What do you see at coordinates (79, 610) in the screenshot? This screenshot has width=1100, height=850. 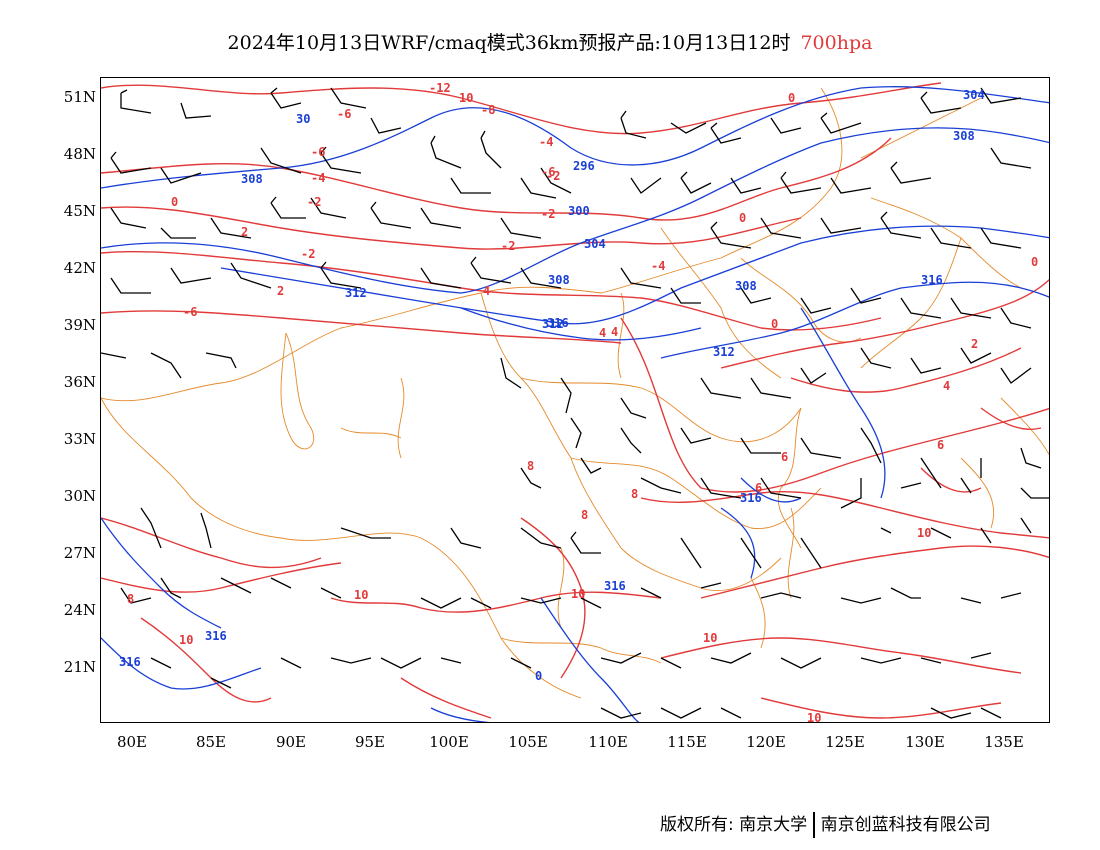 I see `lat-label: 24N` at bounding box center [79, 610].